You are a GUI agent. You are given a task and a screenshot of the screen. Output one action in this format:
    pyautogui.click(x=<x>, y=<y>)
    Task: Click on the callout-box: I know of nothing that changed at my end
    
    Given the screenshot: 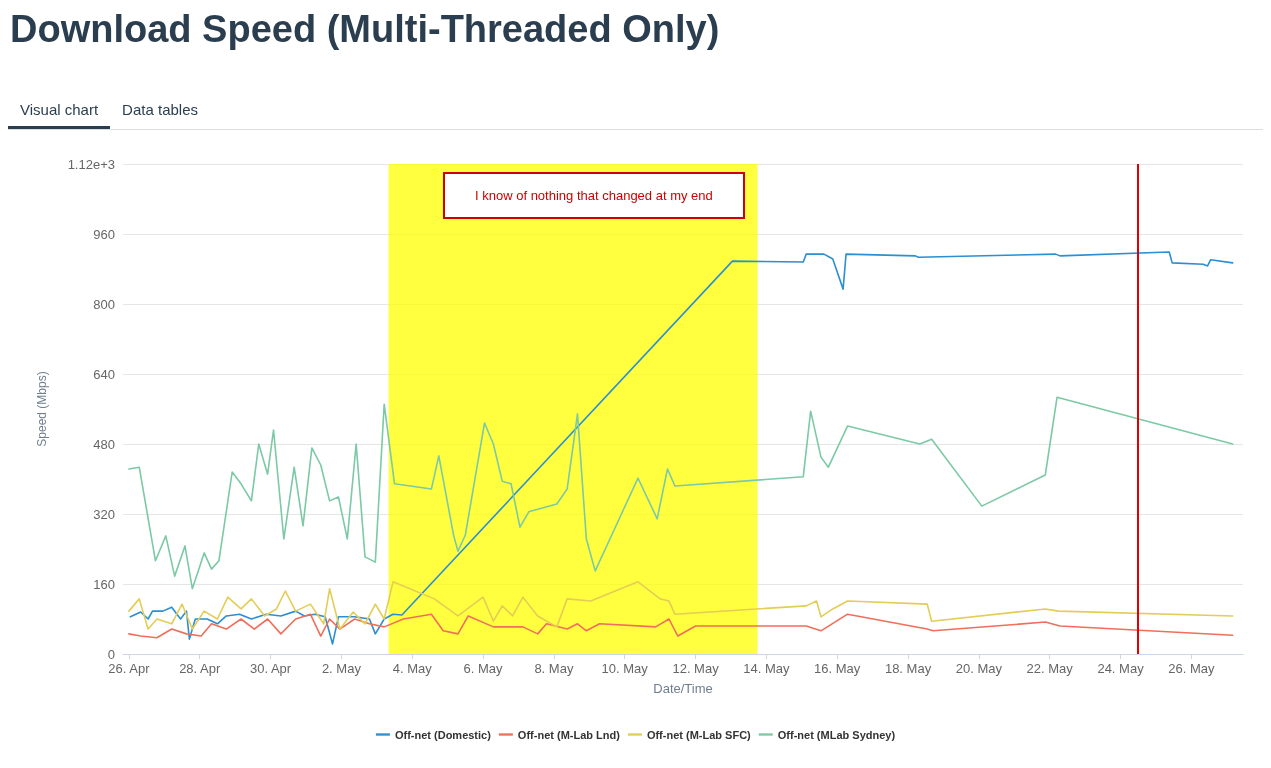 What is the action you would take?
    pyautogui.click(x=594, y=195)
    